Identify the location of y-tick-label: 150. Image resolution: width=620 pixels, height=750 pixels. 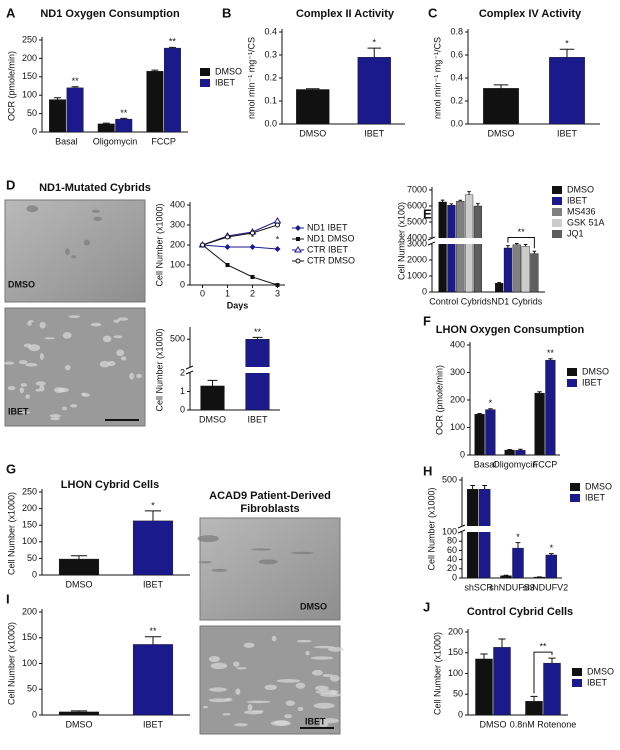
(455, 652).